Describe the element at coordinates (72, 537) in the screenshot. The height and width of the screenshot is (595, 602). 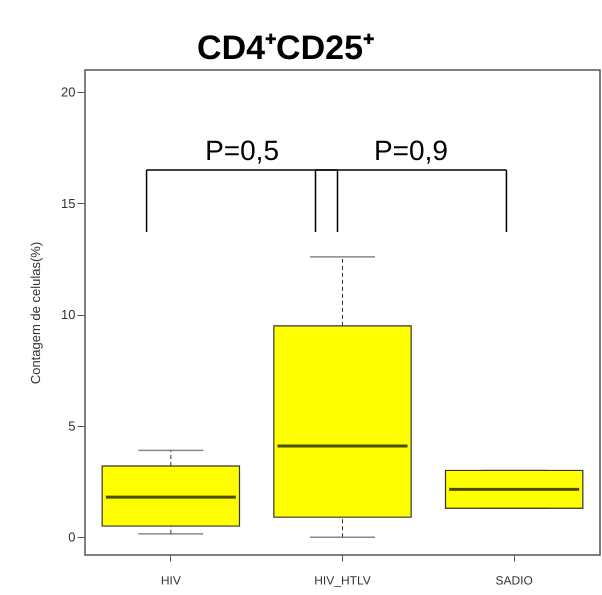
I see `y-tick-label: 0` at that location.